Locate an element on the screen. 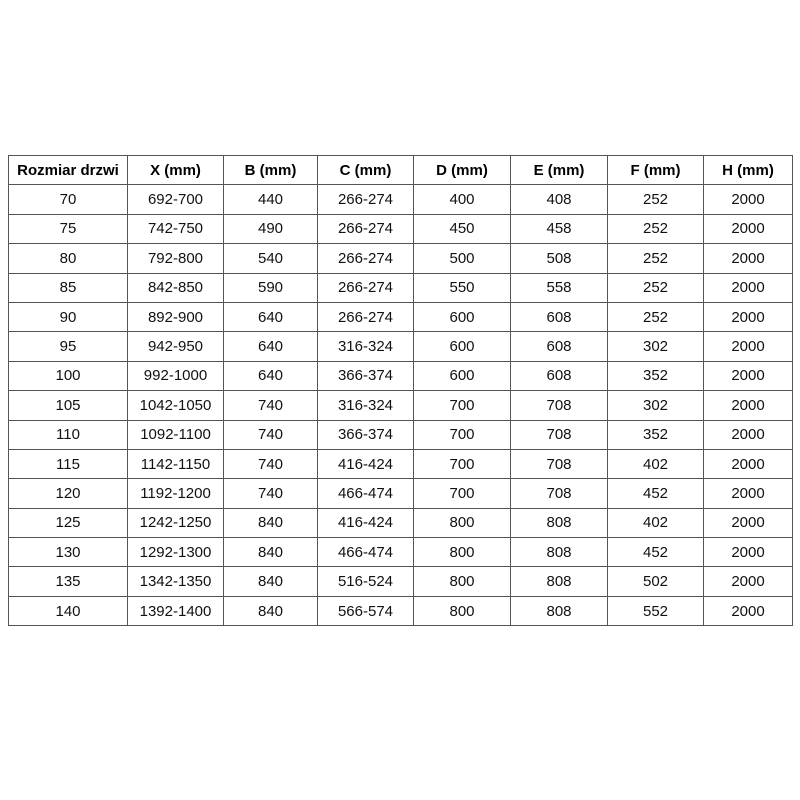 This screenshot has height=800, width=800. table-cell: 540 is located at coordinates (270, 258).